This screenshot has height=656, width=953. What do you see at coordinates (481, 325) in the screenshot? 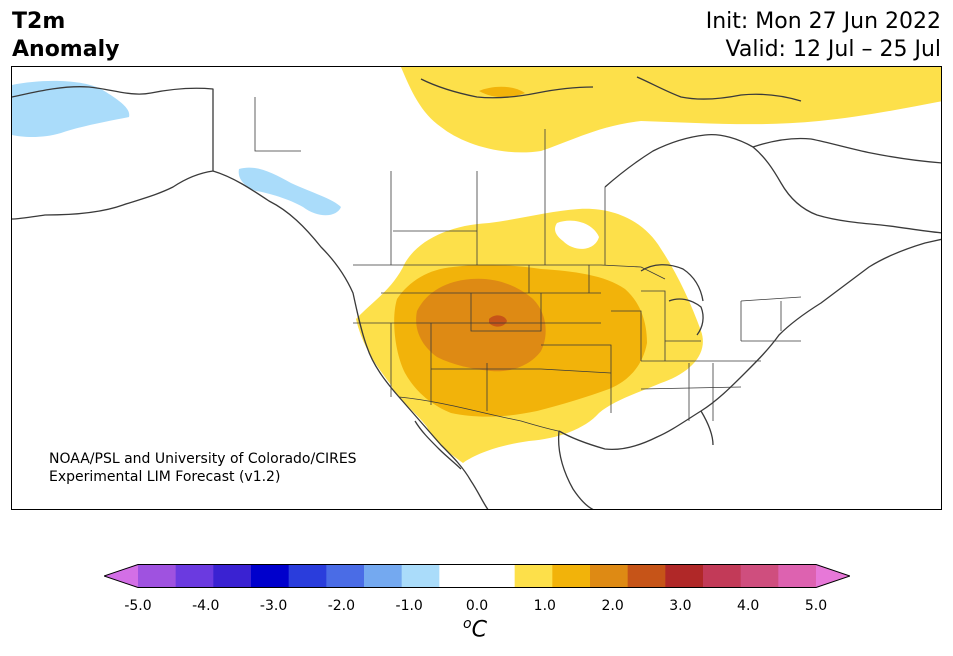
I see `warm-anomaly-dark-orange` at bounding box center [481, 325].